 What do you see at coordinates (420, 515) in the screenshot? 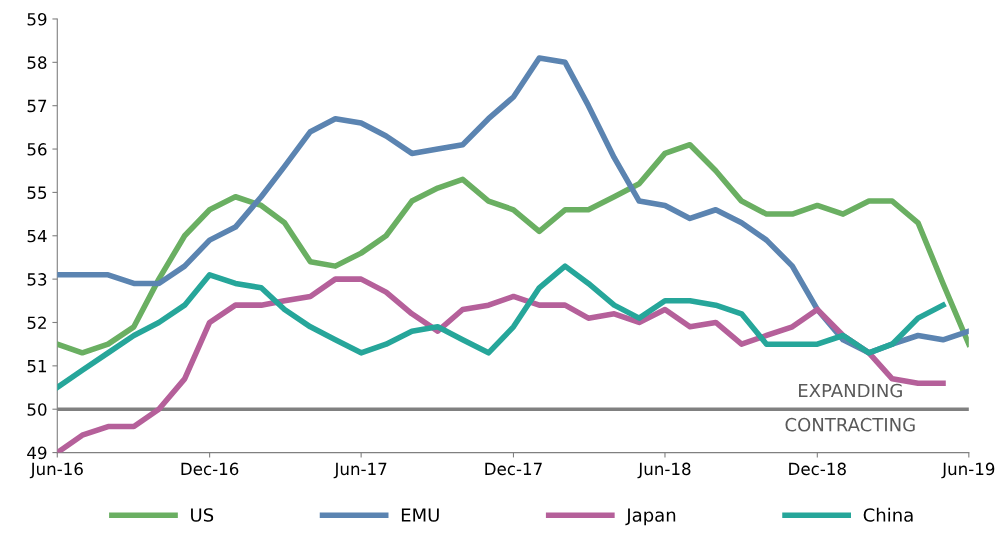
I see `legend-label: EMU` at bounding box center [420, 515].